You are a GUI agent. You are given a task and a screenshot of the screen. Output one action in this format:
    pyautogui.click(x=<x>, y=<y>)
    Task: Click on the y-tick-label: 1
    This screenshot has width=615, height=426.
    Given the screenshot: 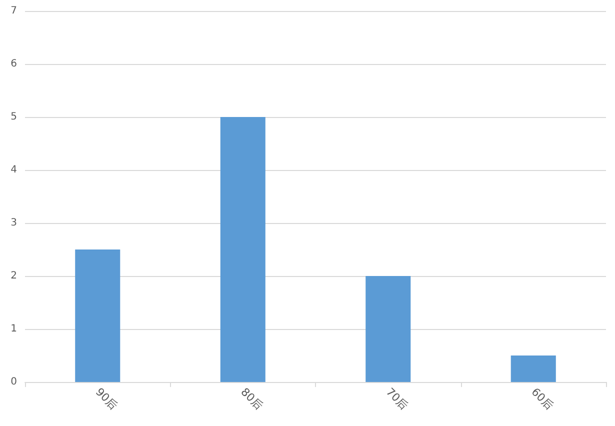 What is the action you would take?
    pyautogui.click(x=13, y=329)
    